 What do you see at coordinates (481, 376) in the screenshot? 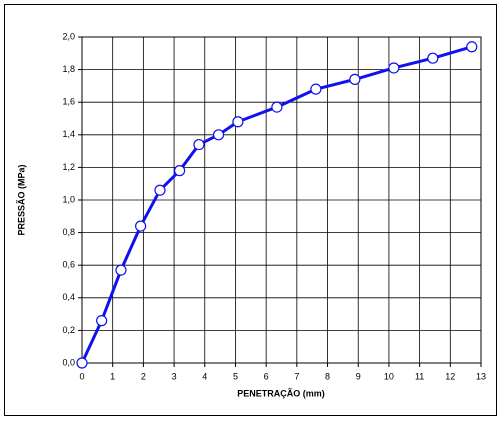
I see `x-tick-label: 13` at bounding box center [481, 376].